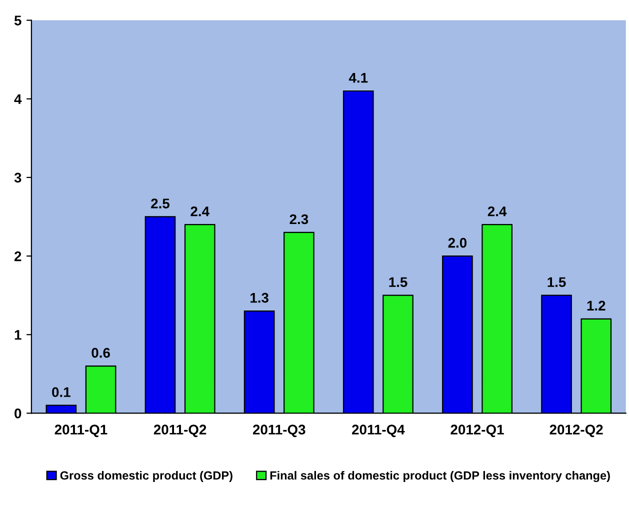 The image size is (629, 507). I want to click on x-tick-label: 2012-Q2, so click(576, 431).